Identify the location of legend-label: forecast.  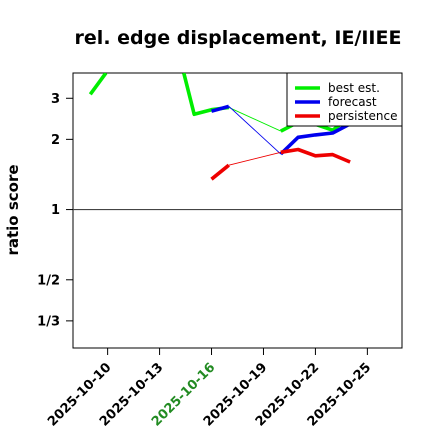
(352, 102).